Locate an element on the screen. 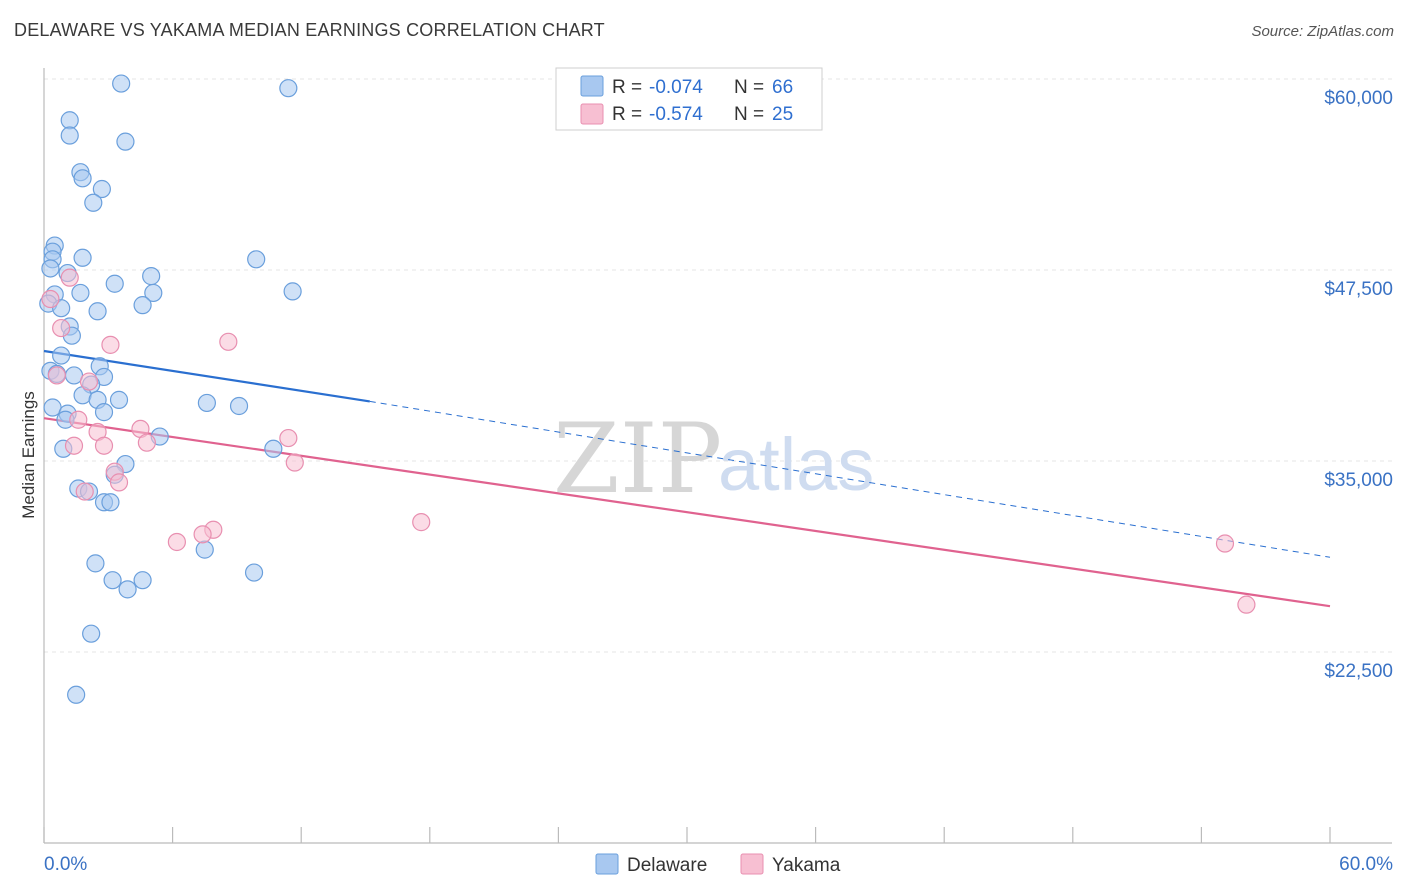  delaware-trendline-extension is located at coordinates (850, 479).